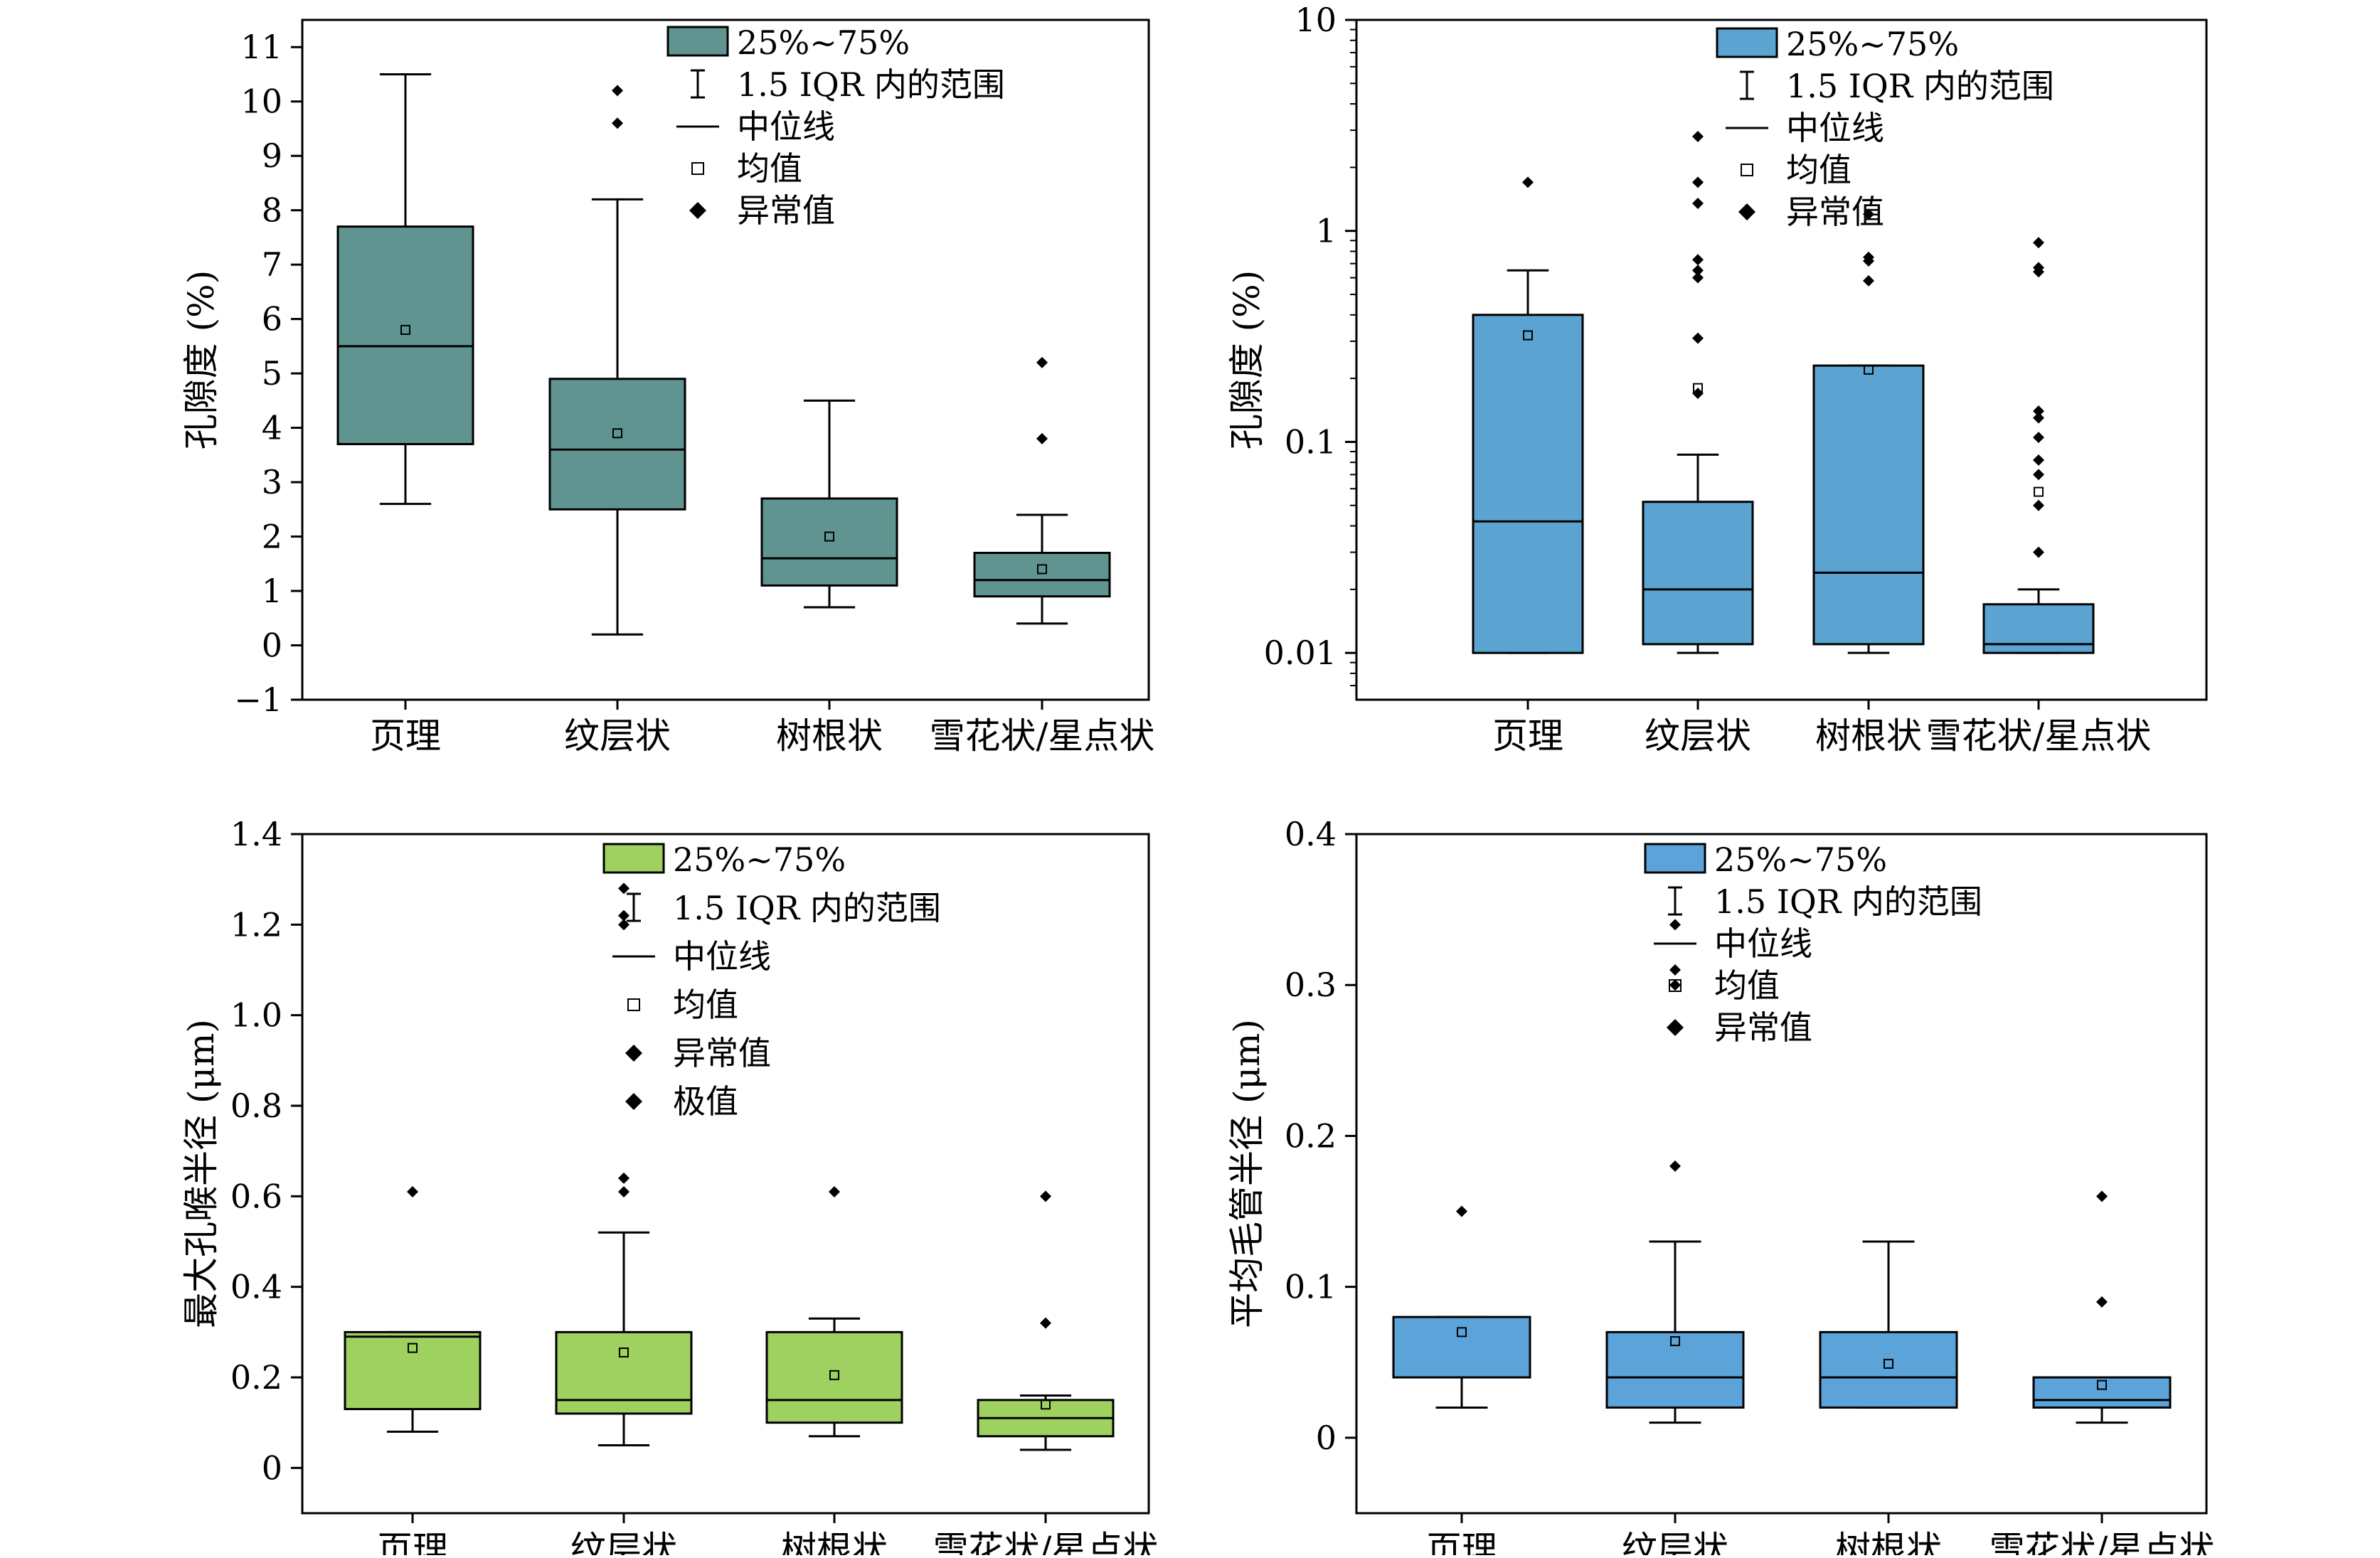  Describe the element at coordinates (1300, 653) in the screenshot. I see `y-tick-label: 0.01` at that location.